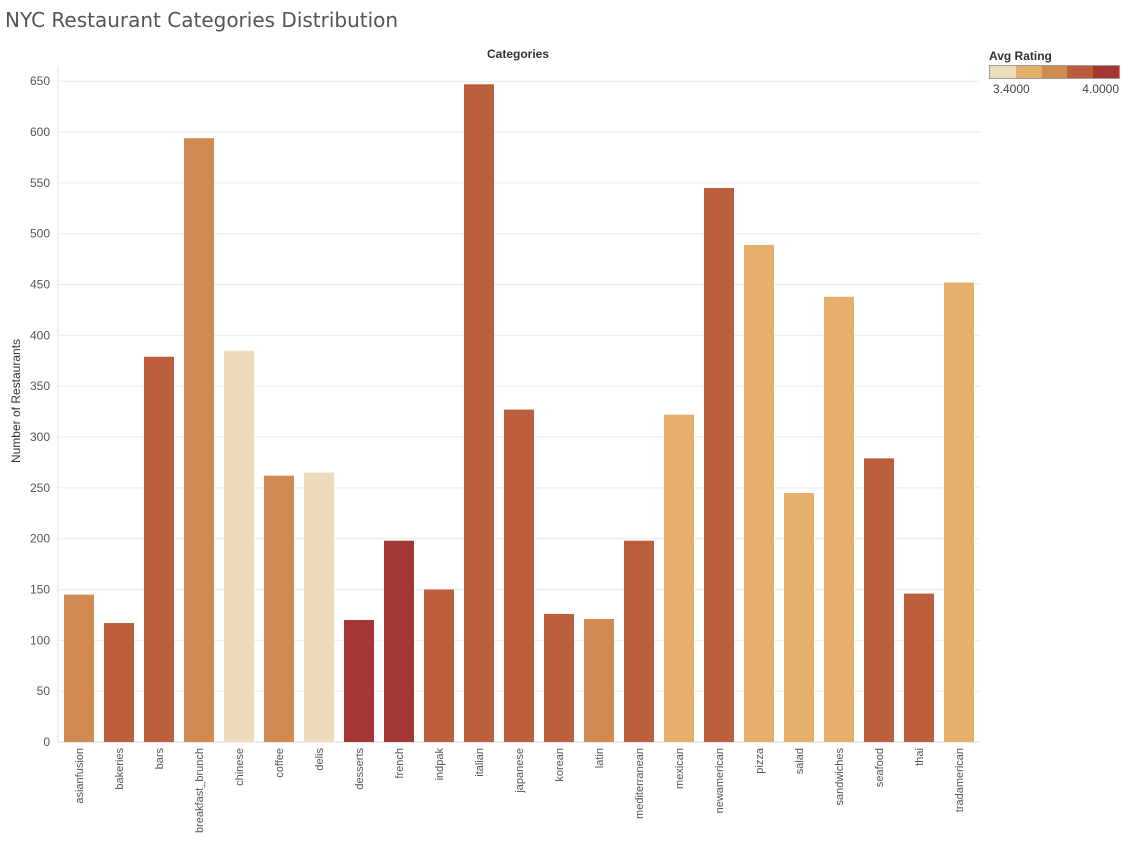 The width and height of the screenshot is (1129, 862). What do you see at coordinates (40, 590) in the screenshot?
I see `y-tick-label: 150` at bounding box center [40, 590].